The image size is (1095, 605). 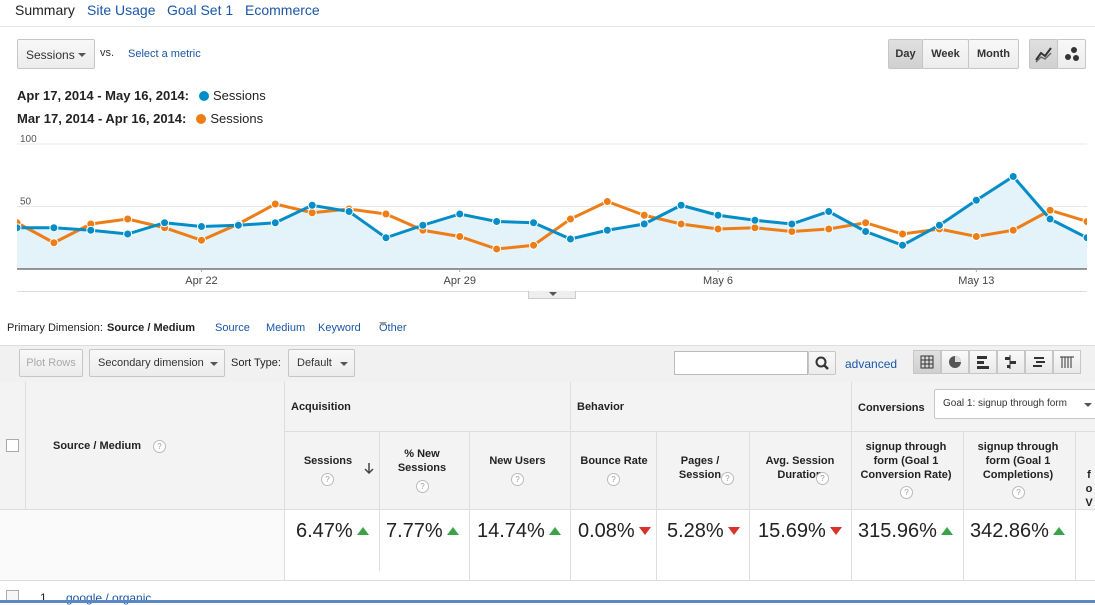 I want to click on term-cloud-view-button, so click(x=1039, y=362).